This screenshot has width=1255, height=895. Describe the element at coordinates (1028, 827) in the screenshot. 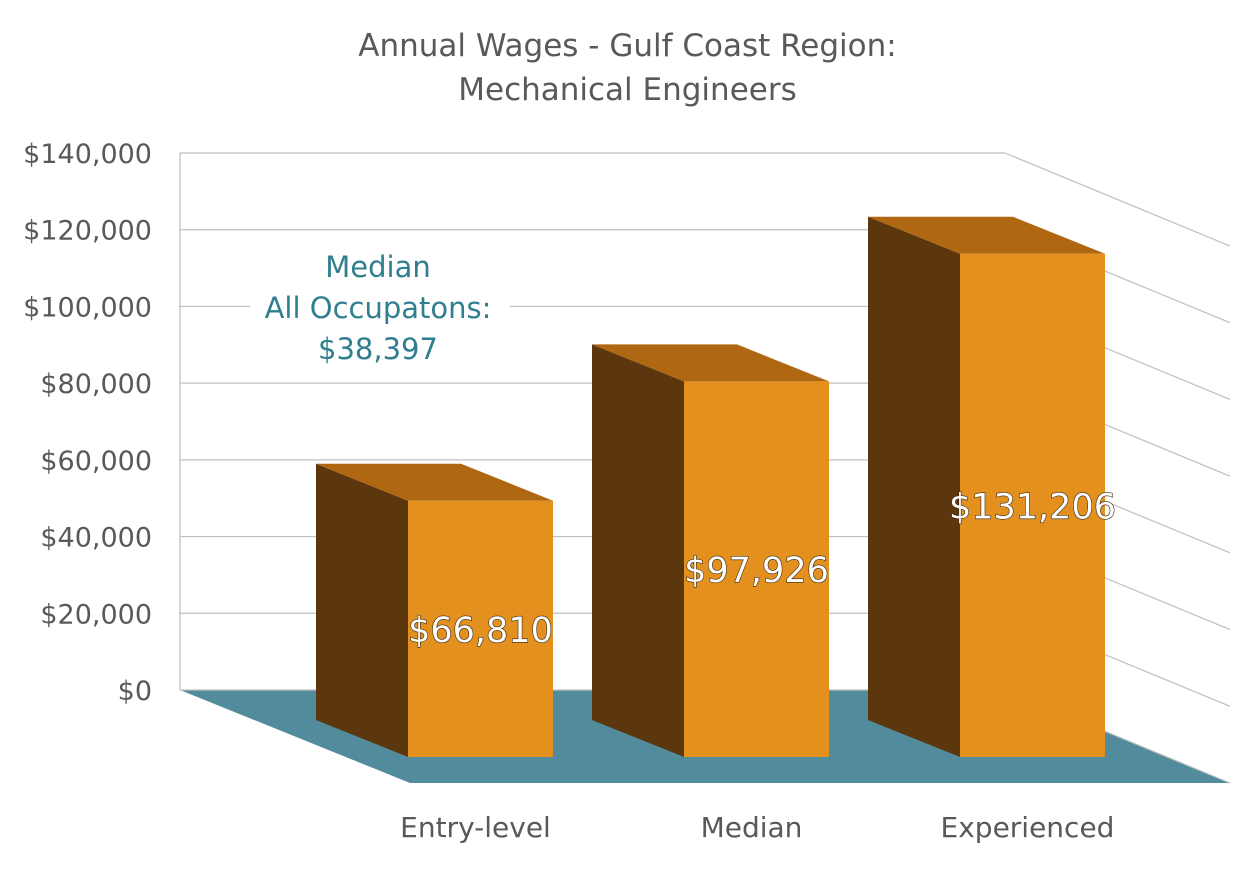

I see `x-tick-label: Experienced` at that location.